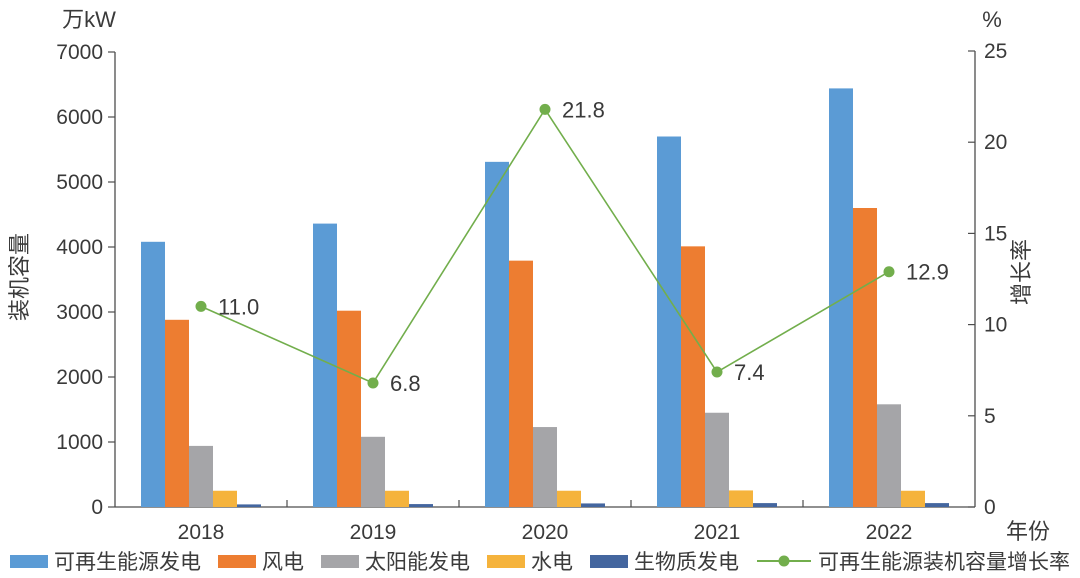 The height and width of the screenshot is (578, 1080). What do you see at coordinates (405, 383) in the screenshot?
I see `growth-point-label-2019: 6.8` at bounding box center [405, 383].